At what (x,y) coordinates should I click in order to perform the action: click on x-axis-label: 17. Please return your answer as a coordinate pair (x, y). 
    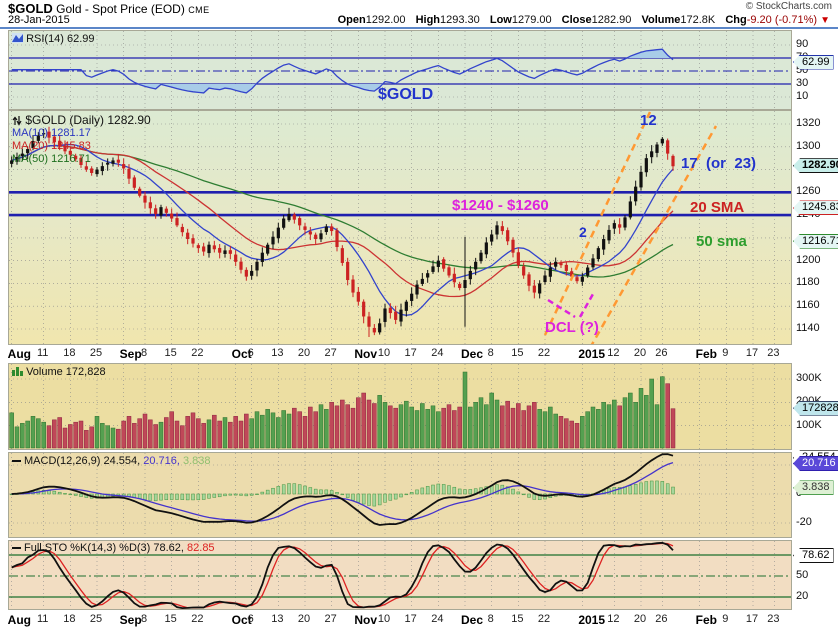
    Looking at the image, I should click on (410, 353).